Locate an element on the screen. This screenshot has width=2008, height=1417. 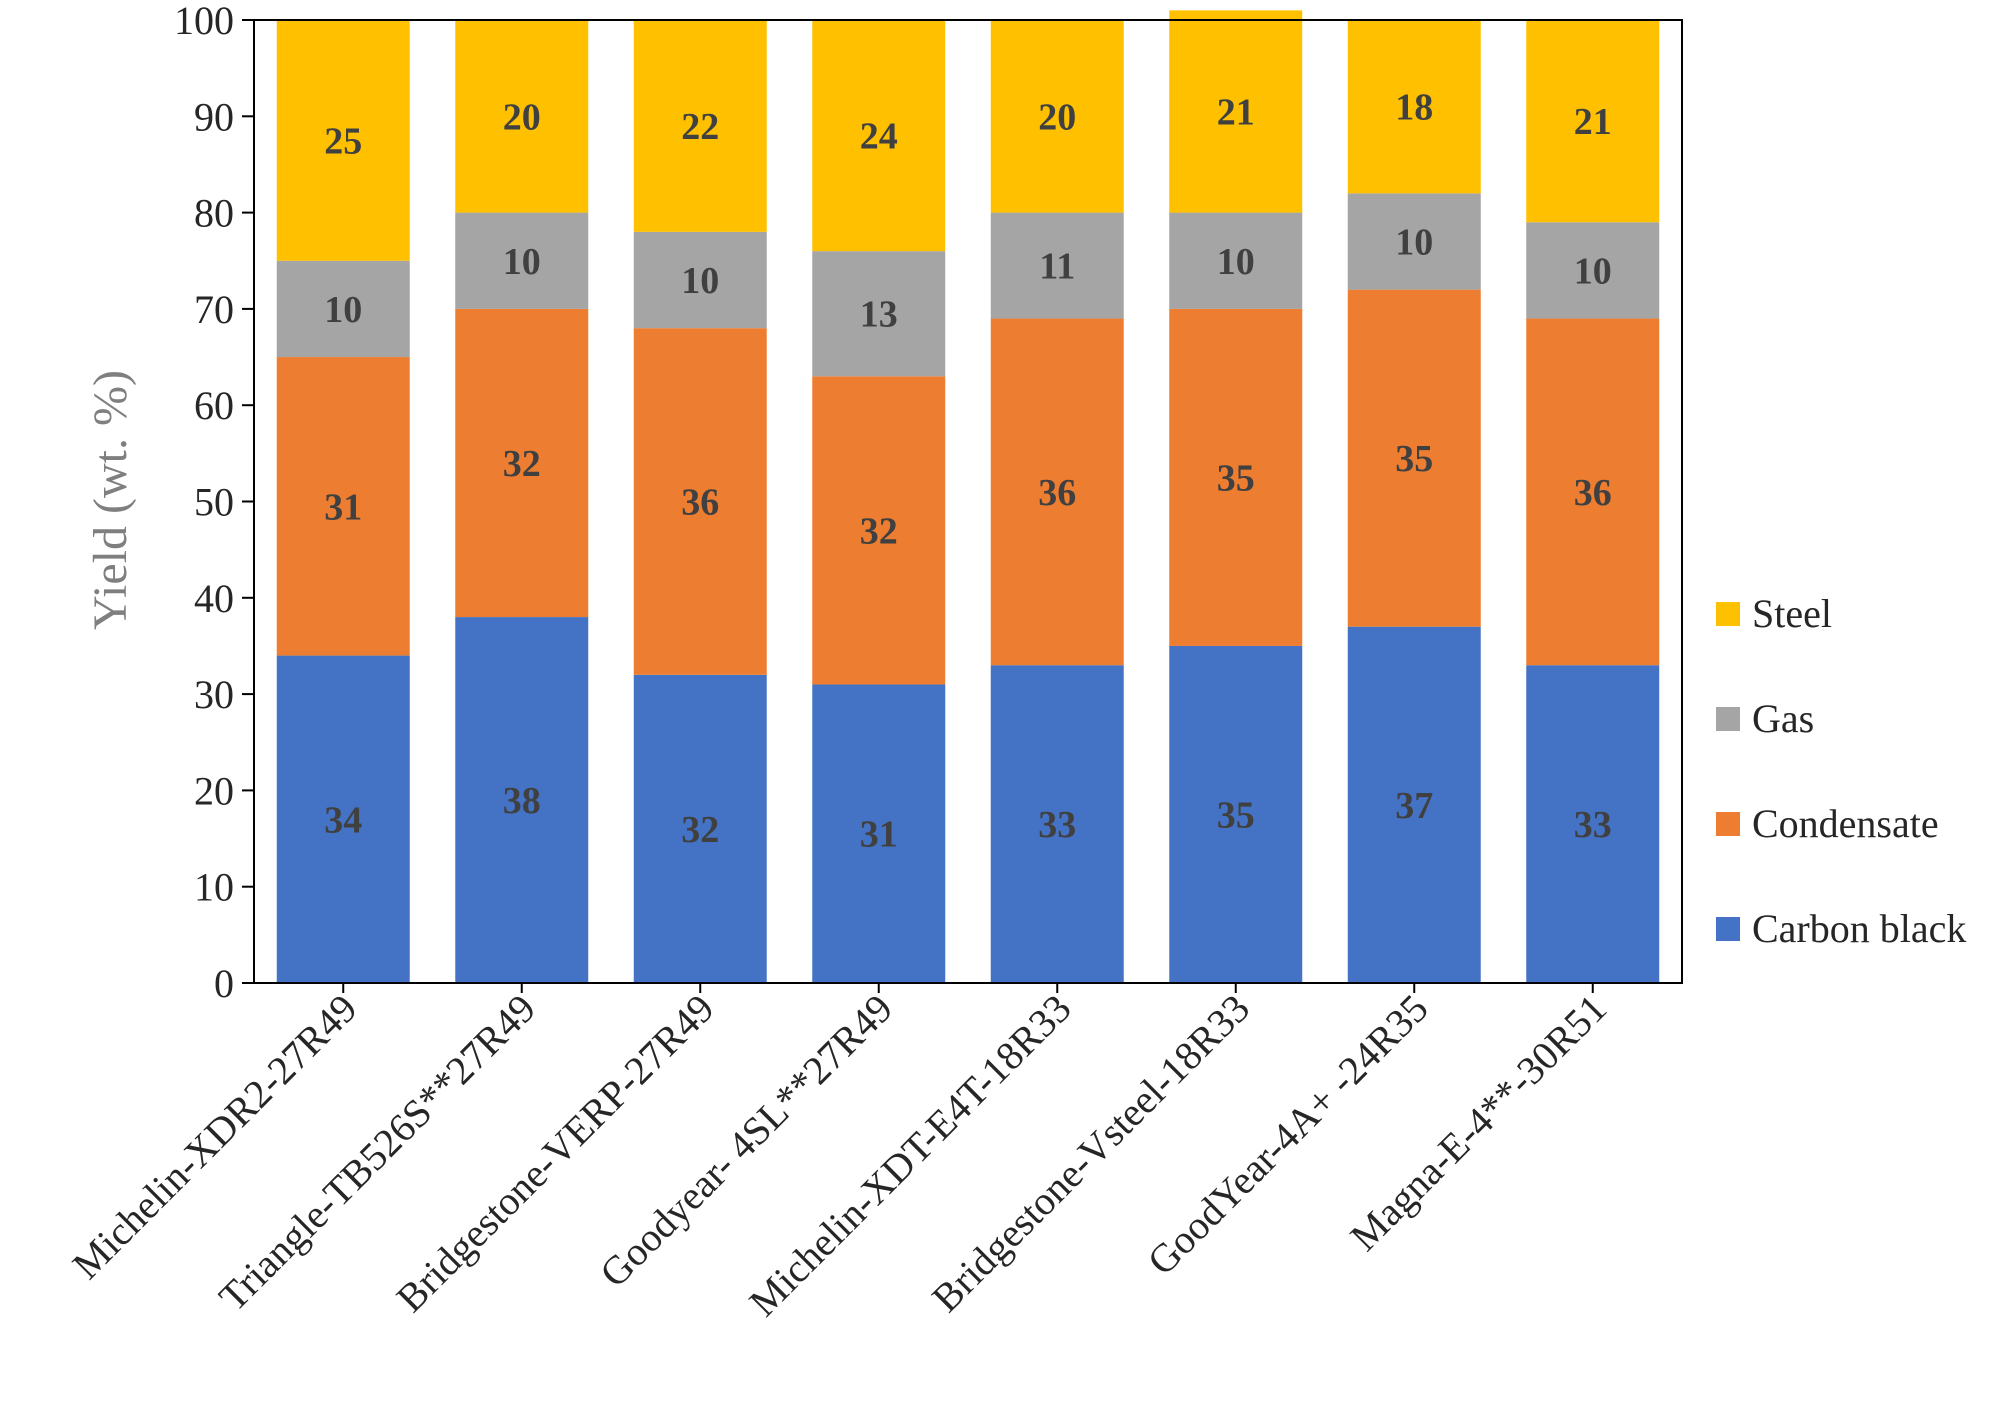
data-label: 37 is located at coordinates (1414, 806).